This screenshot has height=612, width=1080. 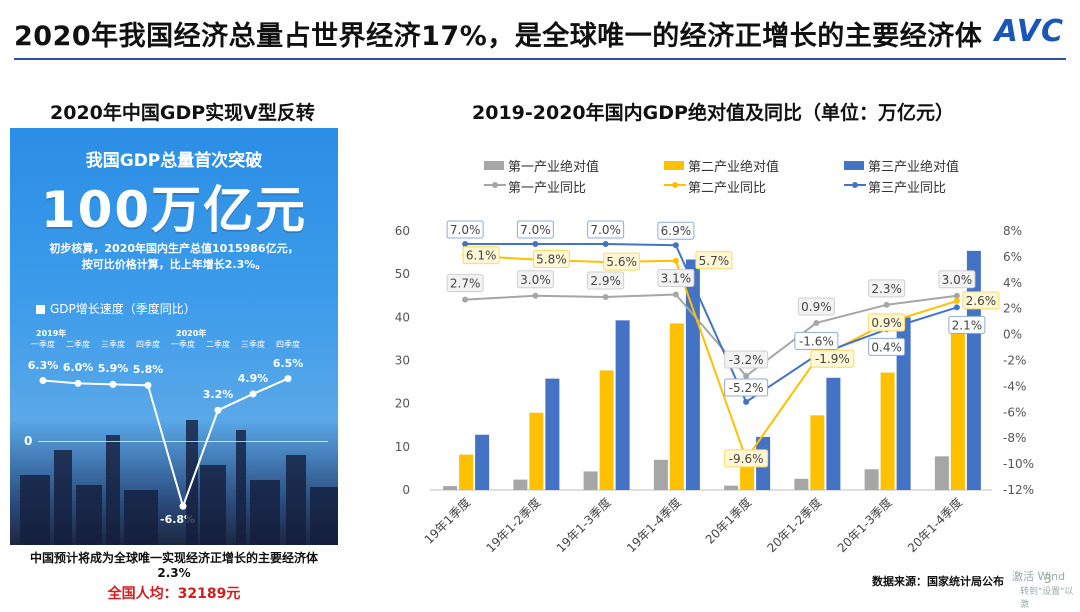 I want to click on data-label-secondary: 5.6%, so click(x=621, y=262).